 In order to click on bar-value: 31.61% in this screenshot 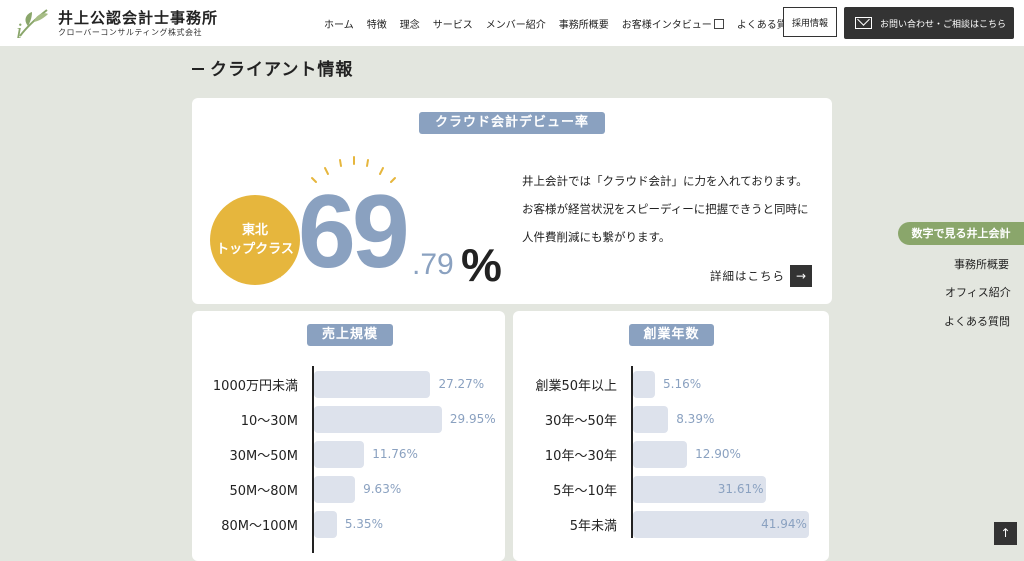, I will do `click(740, 489)`.